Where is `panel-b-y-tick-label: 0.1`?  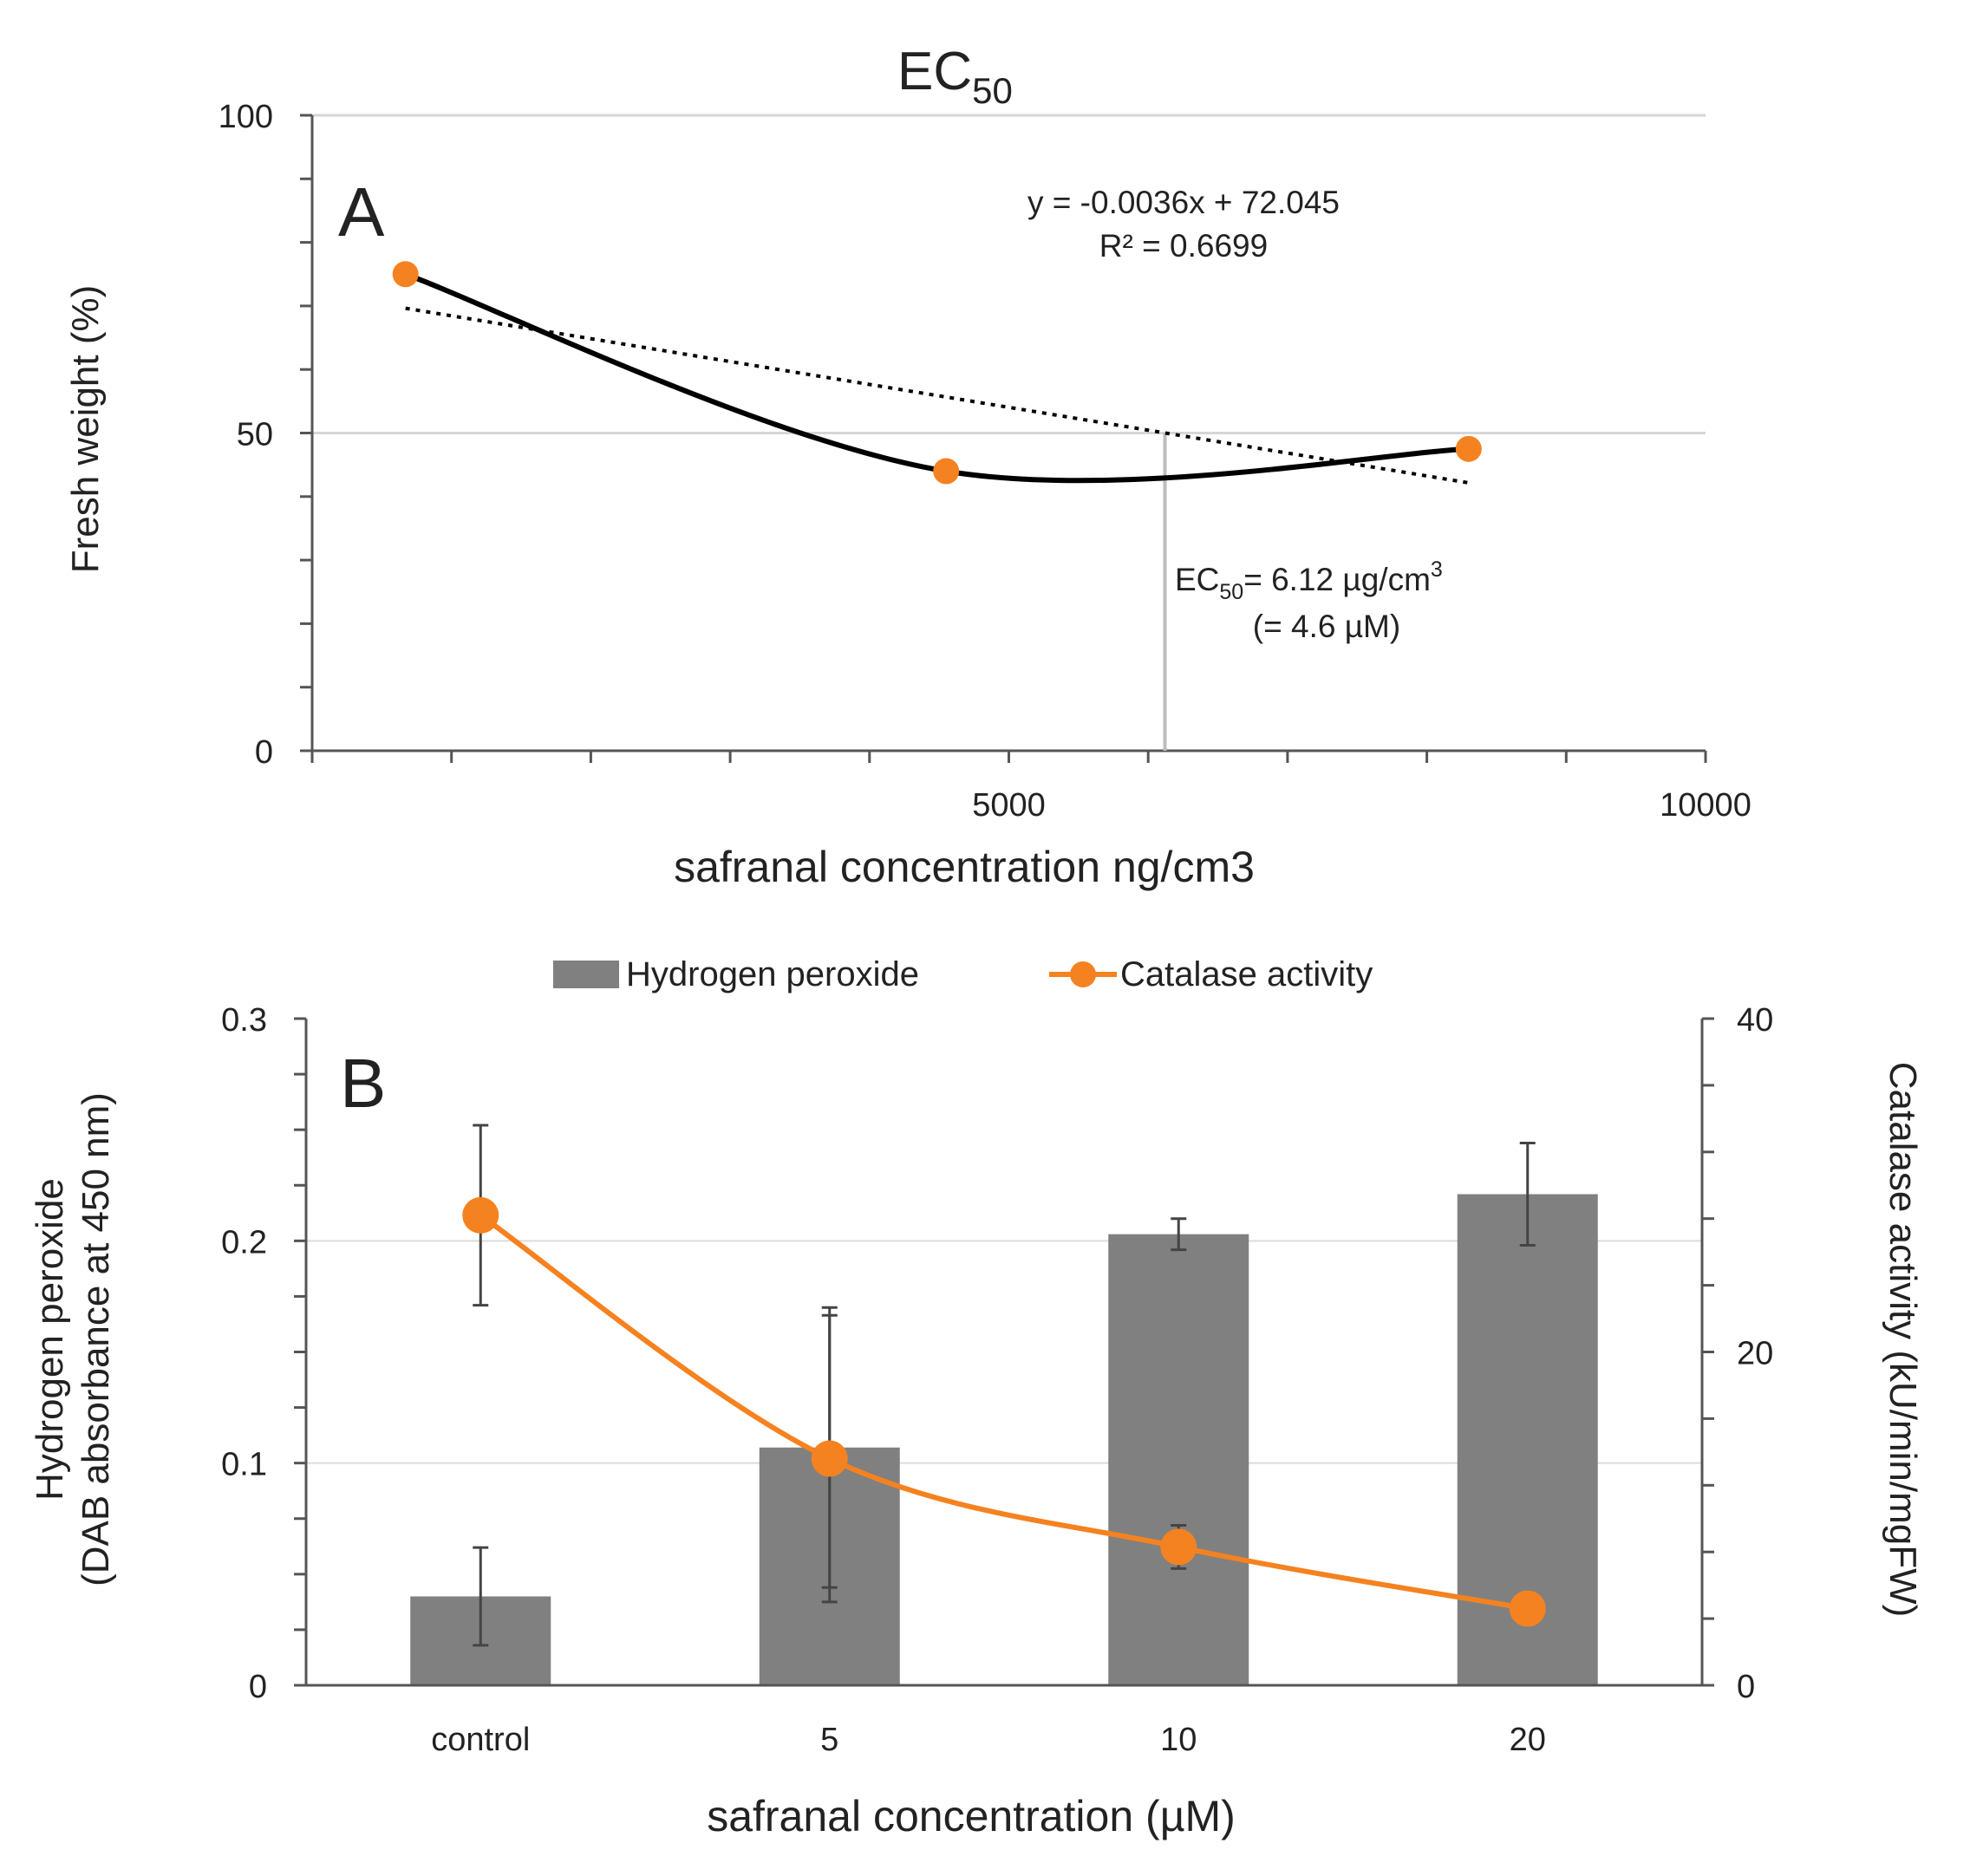 panel-b-y-tick-label: 0.1 is located at coordinates (244, 1465).